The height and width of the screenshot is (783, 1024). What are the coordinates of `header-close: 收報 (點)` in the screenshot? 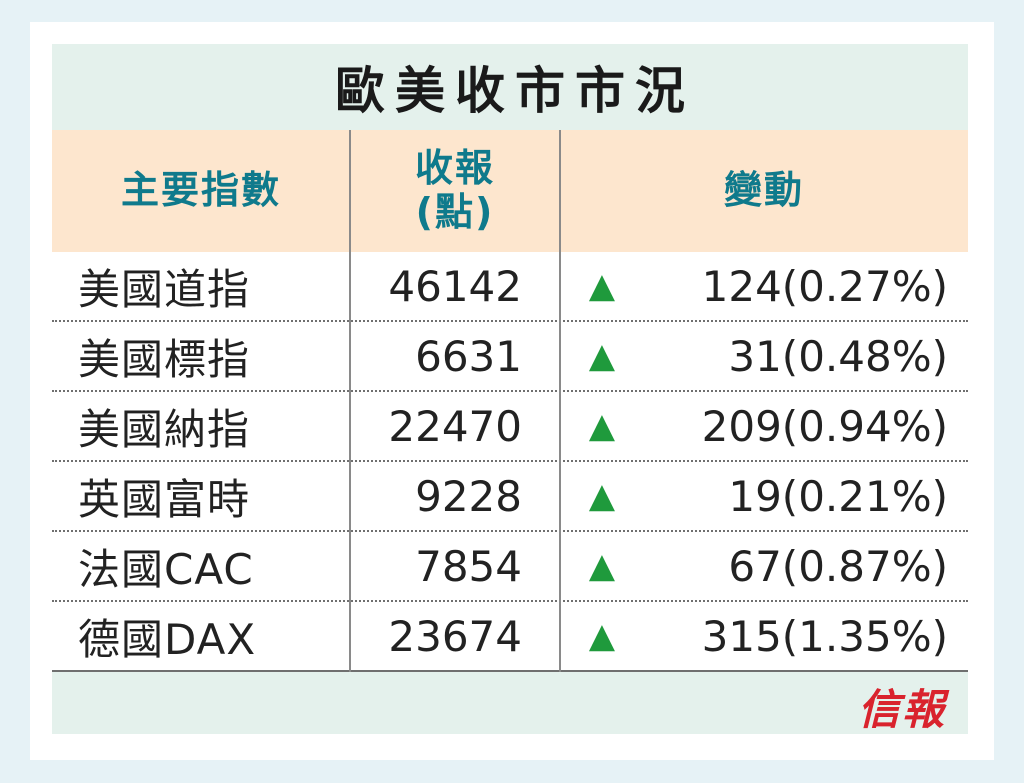 It's located at (455, 191).